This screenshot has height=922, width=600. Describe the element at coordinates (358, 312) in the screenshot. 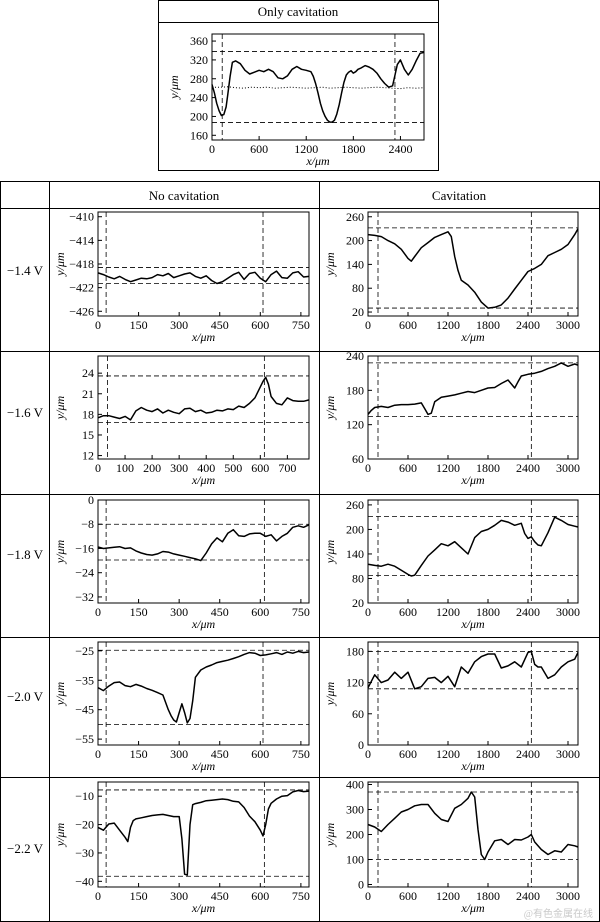

I see `y-tick-label: 20` at that location.